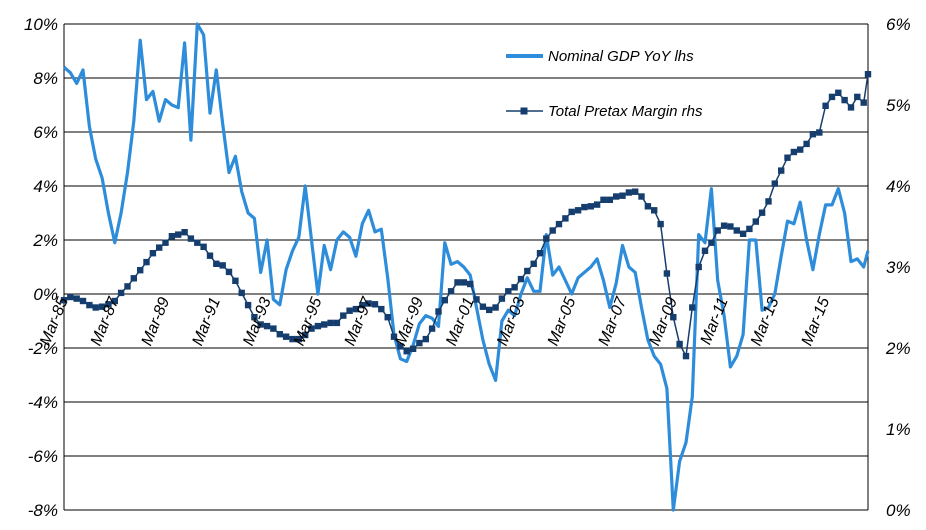 The width and height of the screenshot is (926, 530). I want to click on right-axis-ticks: 6% 5% 4% 3% 2% 1% 0%, so click(898, 267).